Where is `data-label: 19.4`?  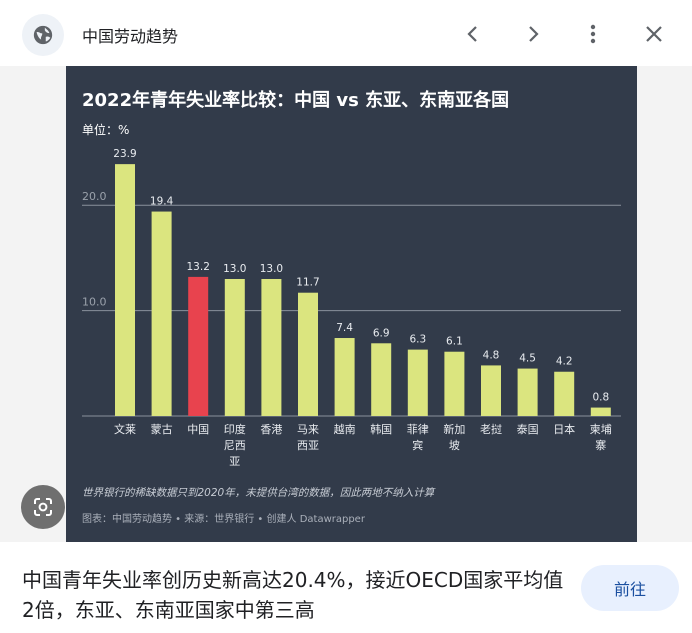 data-label: 19.4 is located at coordinates (162, 202).